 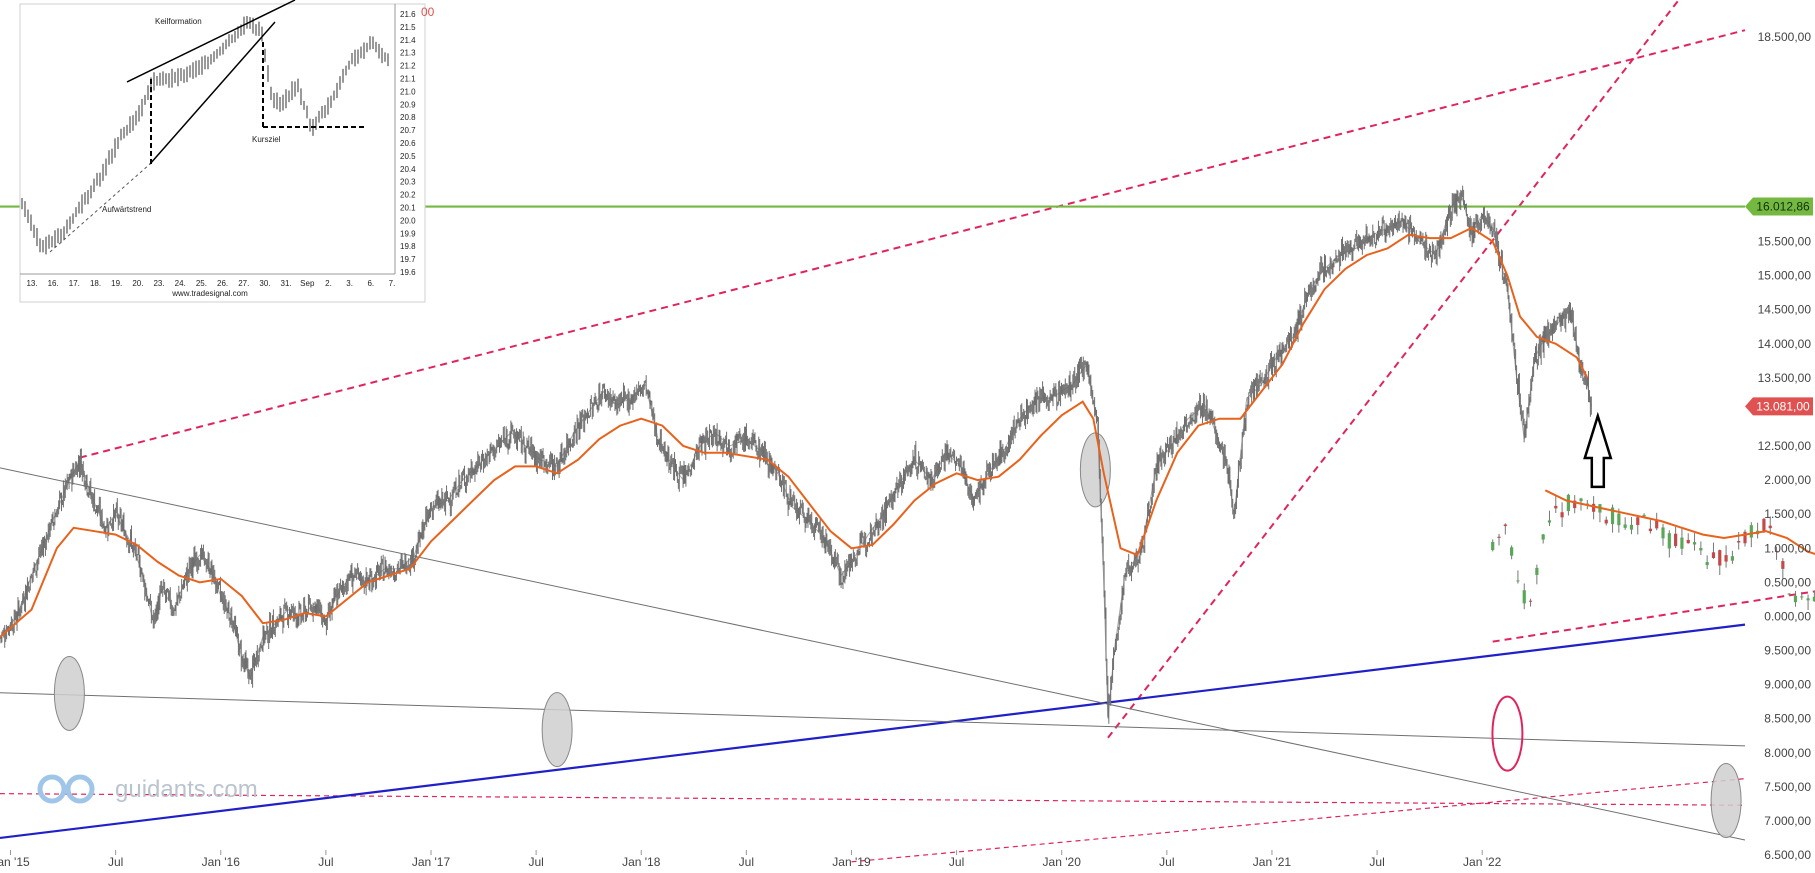 What do you see at coordinates (431, 862) in the screenshot?
I see `x-tick-label: Jan '17` at bounding box center [431, 862].